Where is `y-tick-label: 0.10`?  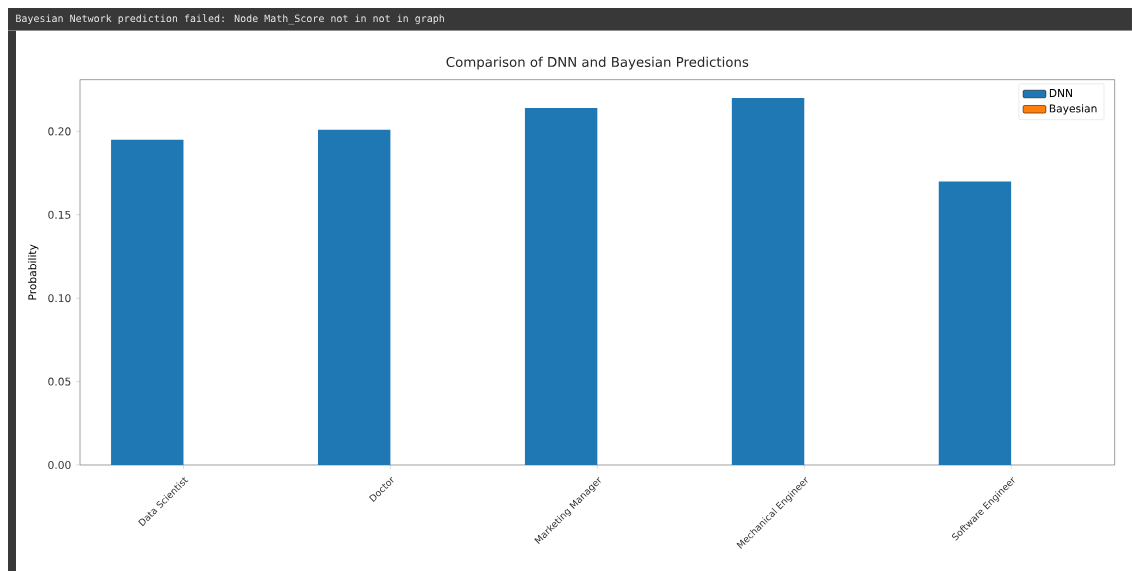 y-tick-label: 0.10 is located at coordinates (59, 298).